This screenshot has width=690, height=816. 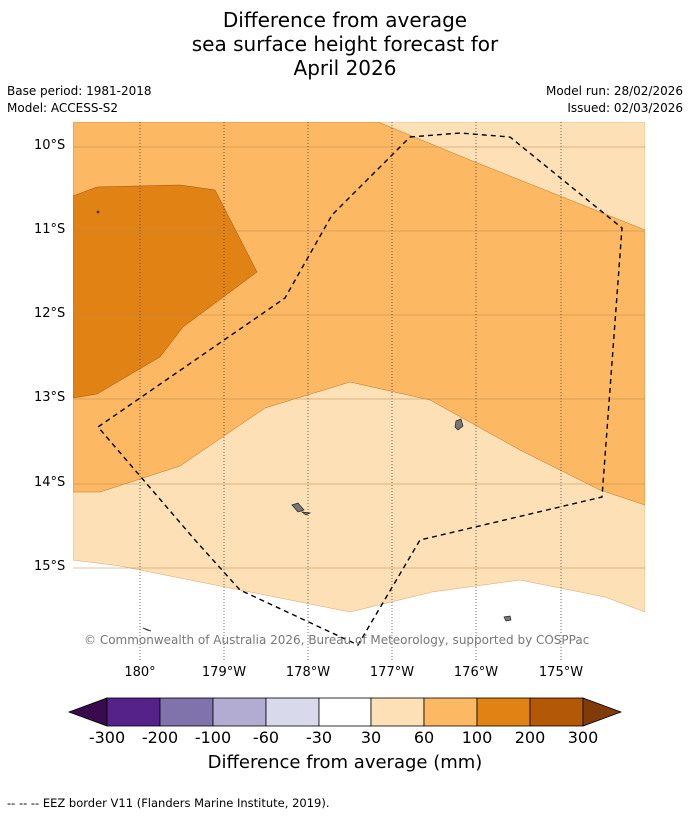 I want to click on lon-label-178w: 178°W, so click(x=308, y=672).